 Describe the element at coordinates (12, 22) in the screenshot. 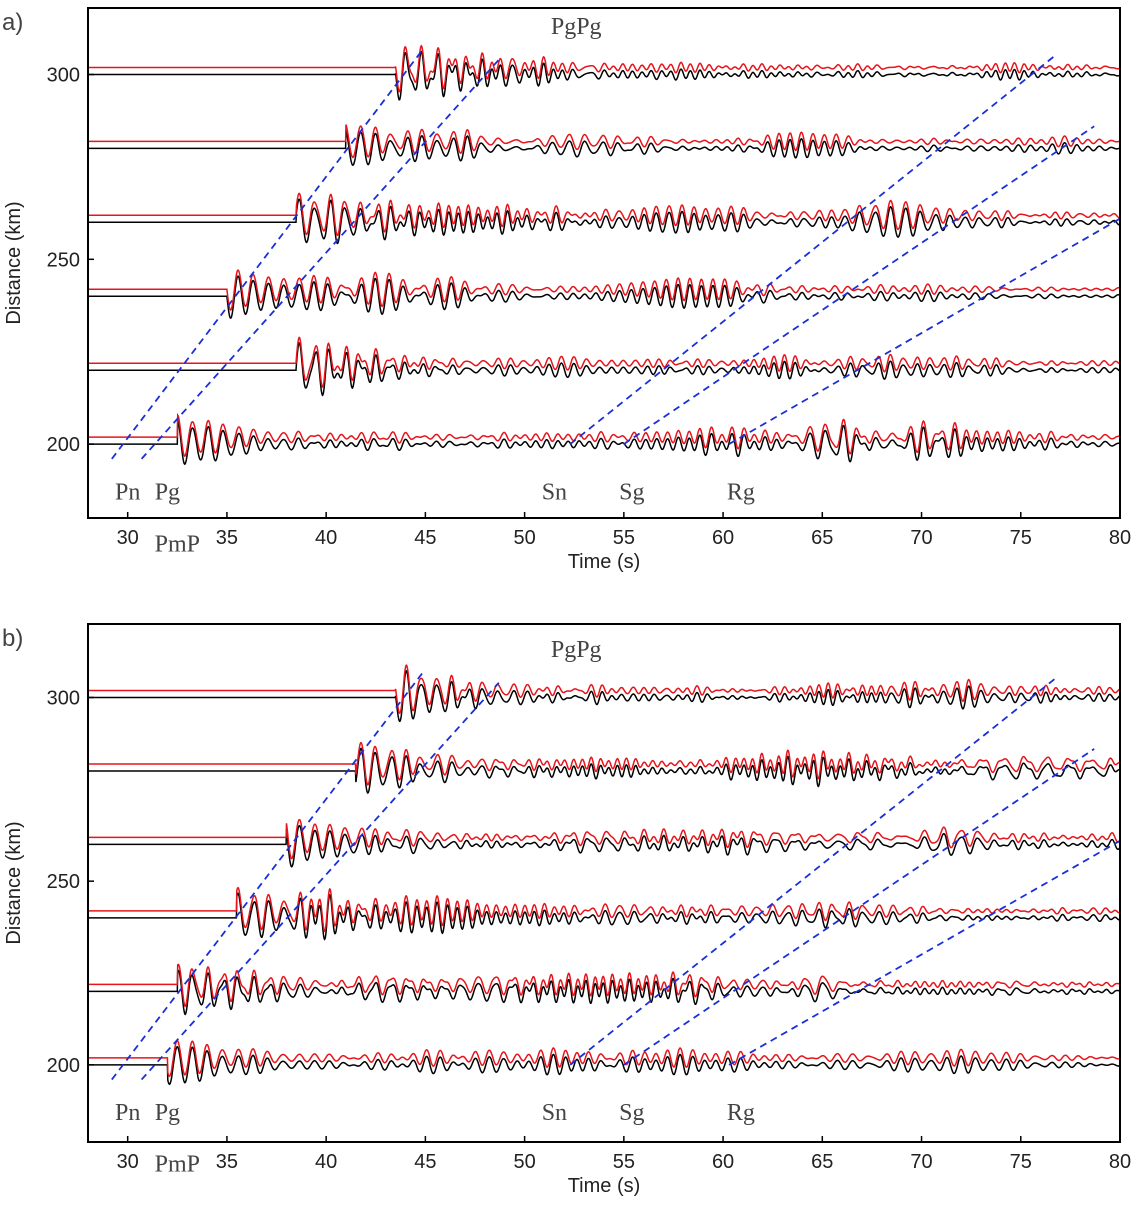

I see `panel-label: a)` at that location.